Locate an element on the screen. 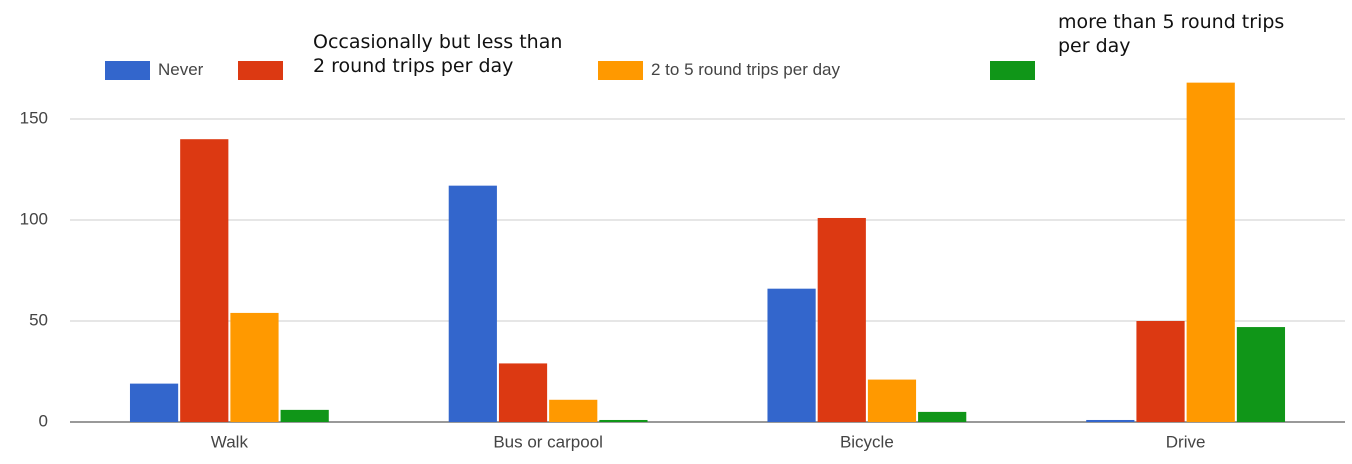 The width and height of the screenshot is (1352, 464). x-tick-label: Drive is located at coordinates (1186, 441).